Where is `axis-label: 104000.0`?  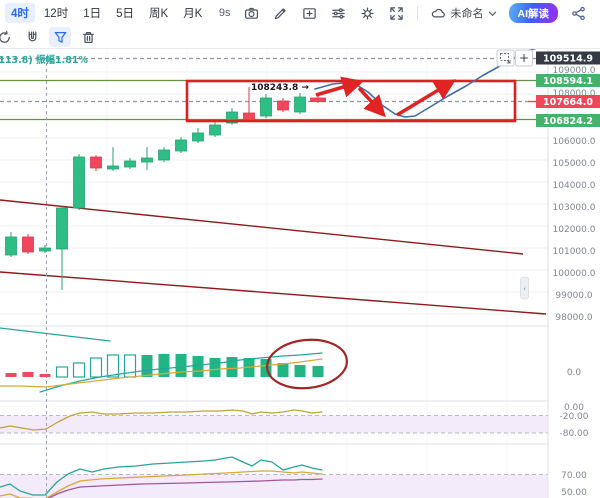 axis-label: 104000.0 is located at coordinates (574, 186).